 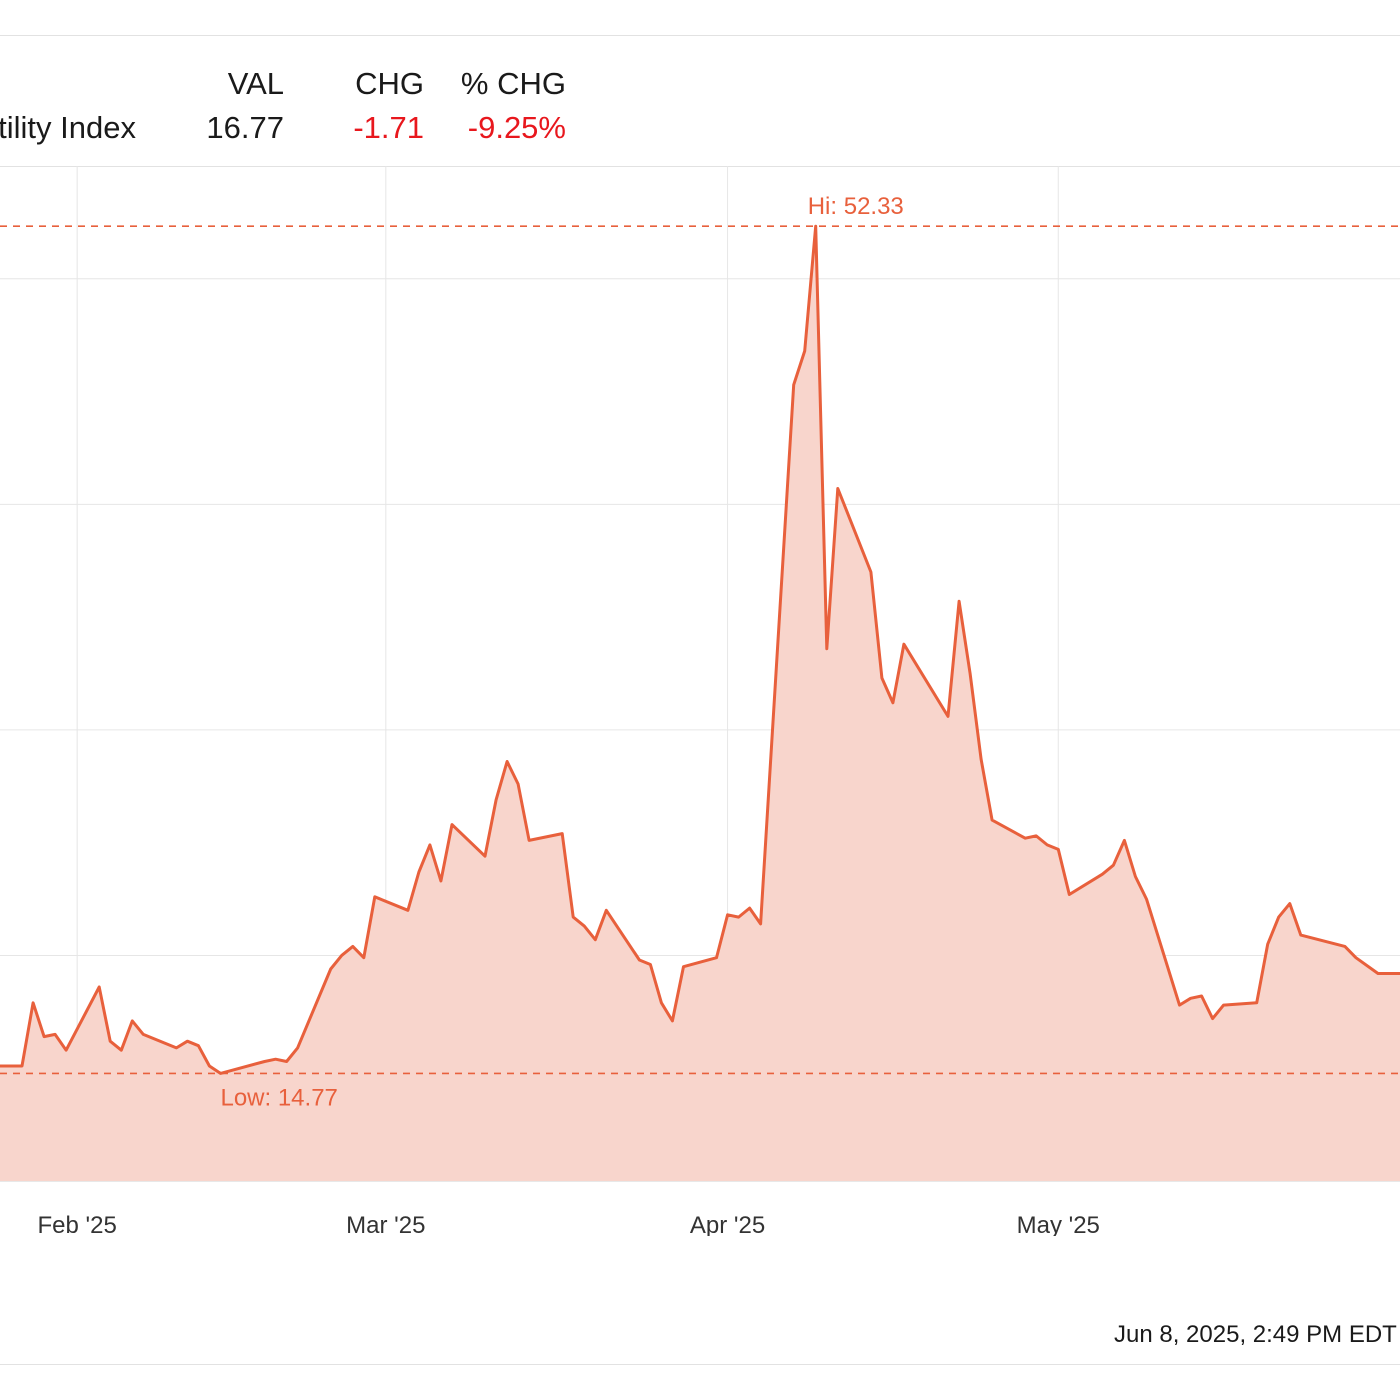 What do you see at coordinates (513, 83) in the screenshot?
I see `header-pct-chg: % CHG` at bounding box center [513, 83].